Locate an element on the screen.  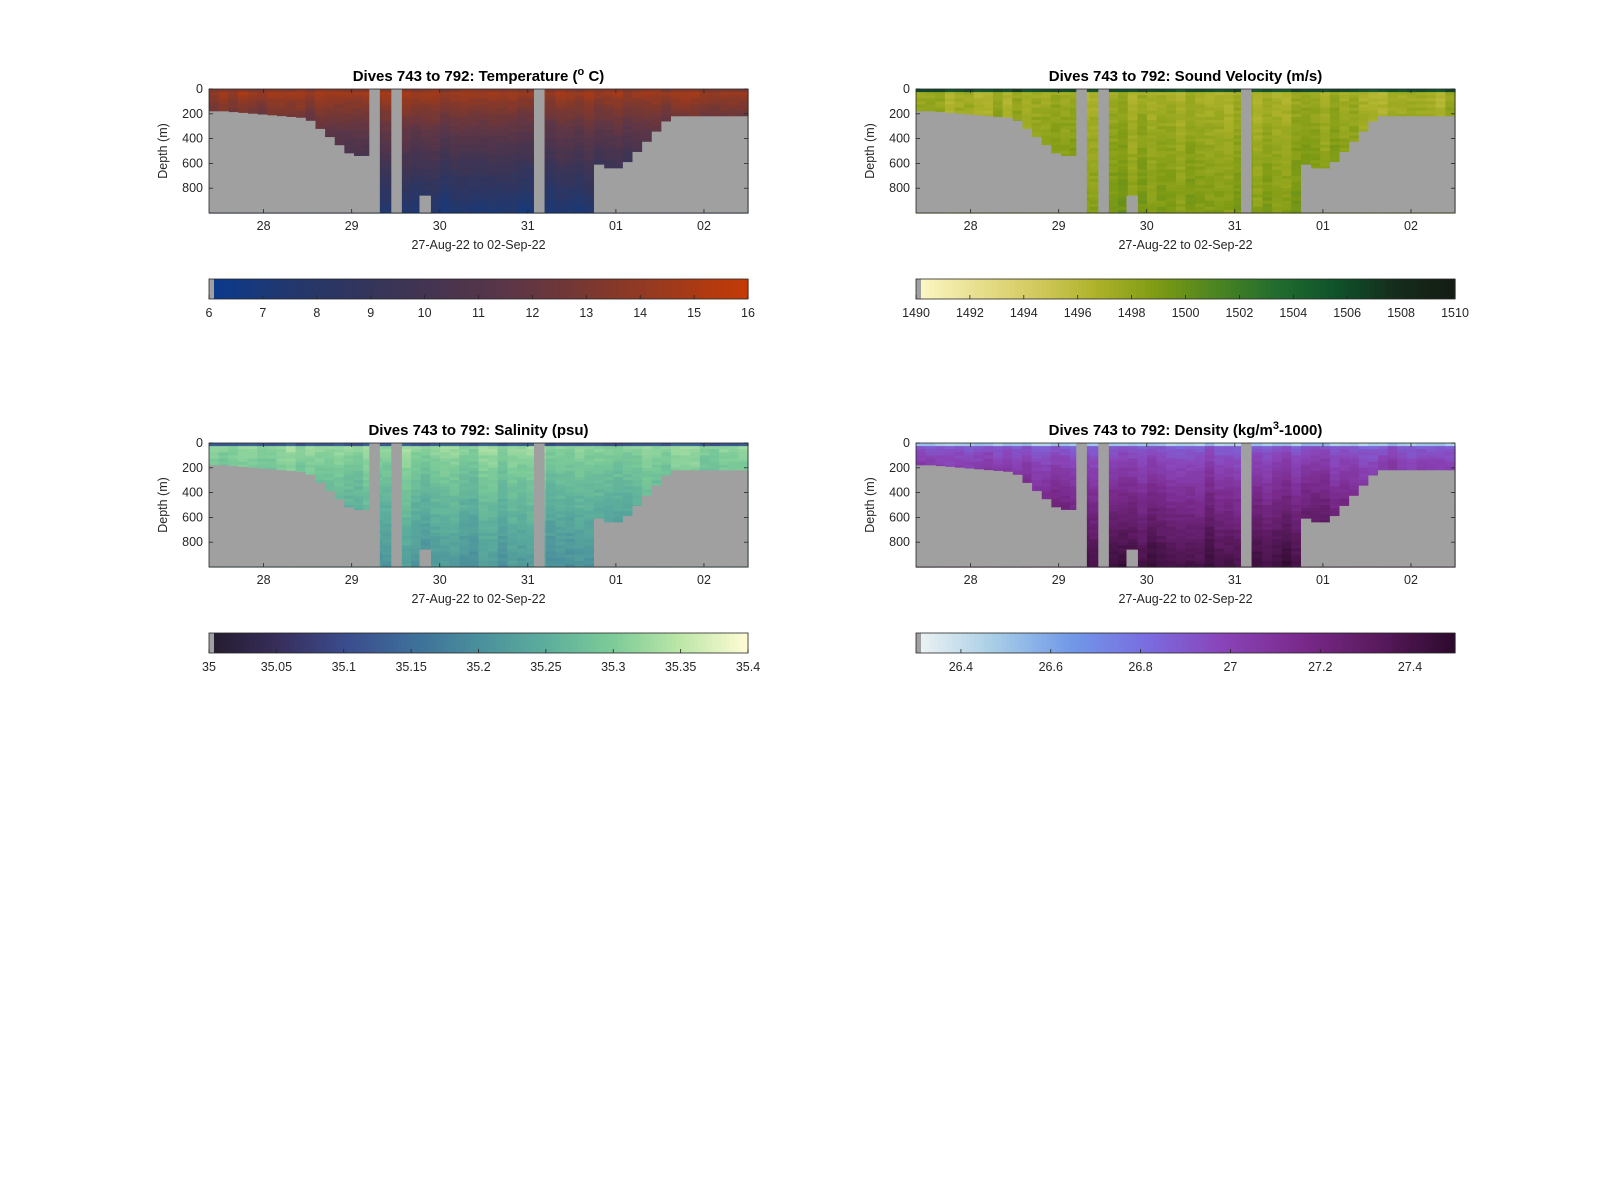
y-tick-label: 0 is located at coordinates (199, 89).